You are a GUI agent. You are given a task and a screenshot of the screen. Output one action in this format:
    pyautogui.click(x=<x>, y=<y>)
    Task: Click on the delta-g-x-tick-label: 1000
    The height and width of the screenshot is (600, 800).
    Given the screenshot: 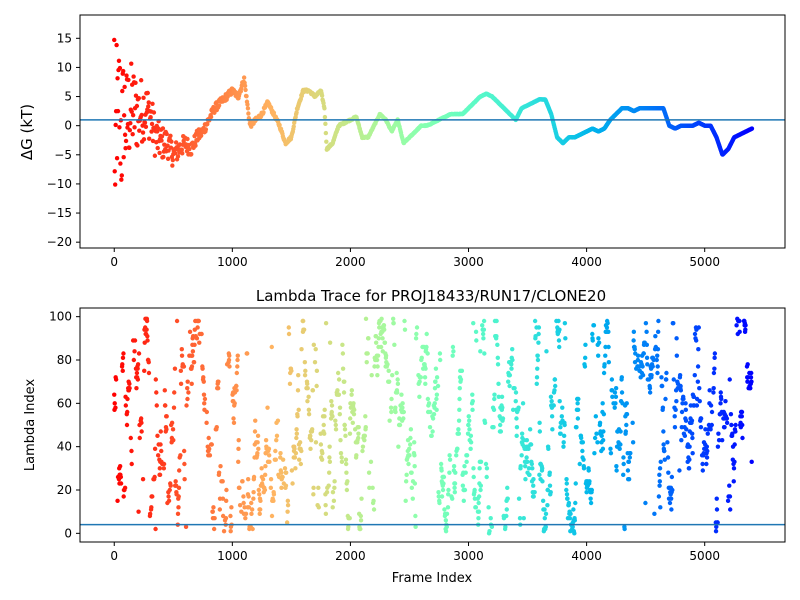 What is the action you would take?
    pyautogui.click(x=232, y=262)
    